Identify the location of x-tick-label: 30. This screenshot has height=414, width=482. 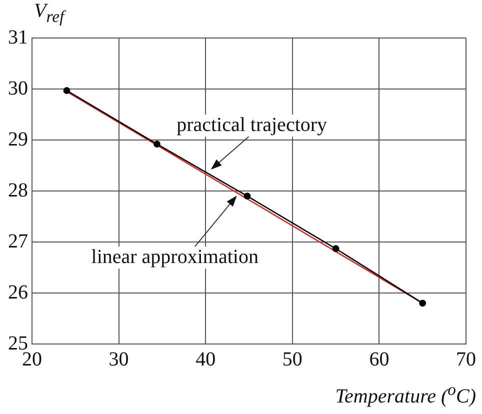
(118, 359).